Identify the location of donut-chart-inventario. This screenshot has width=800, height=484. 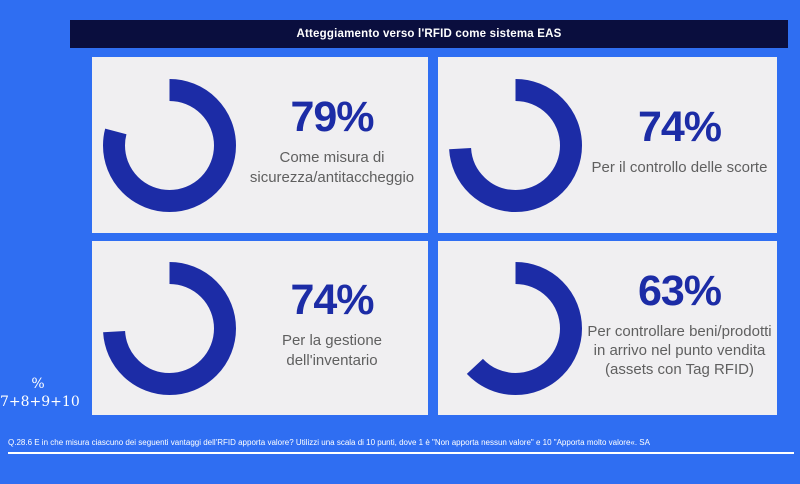
(169, 328).